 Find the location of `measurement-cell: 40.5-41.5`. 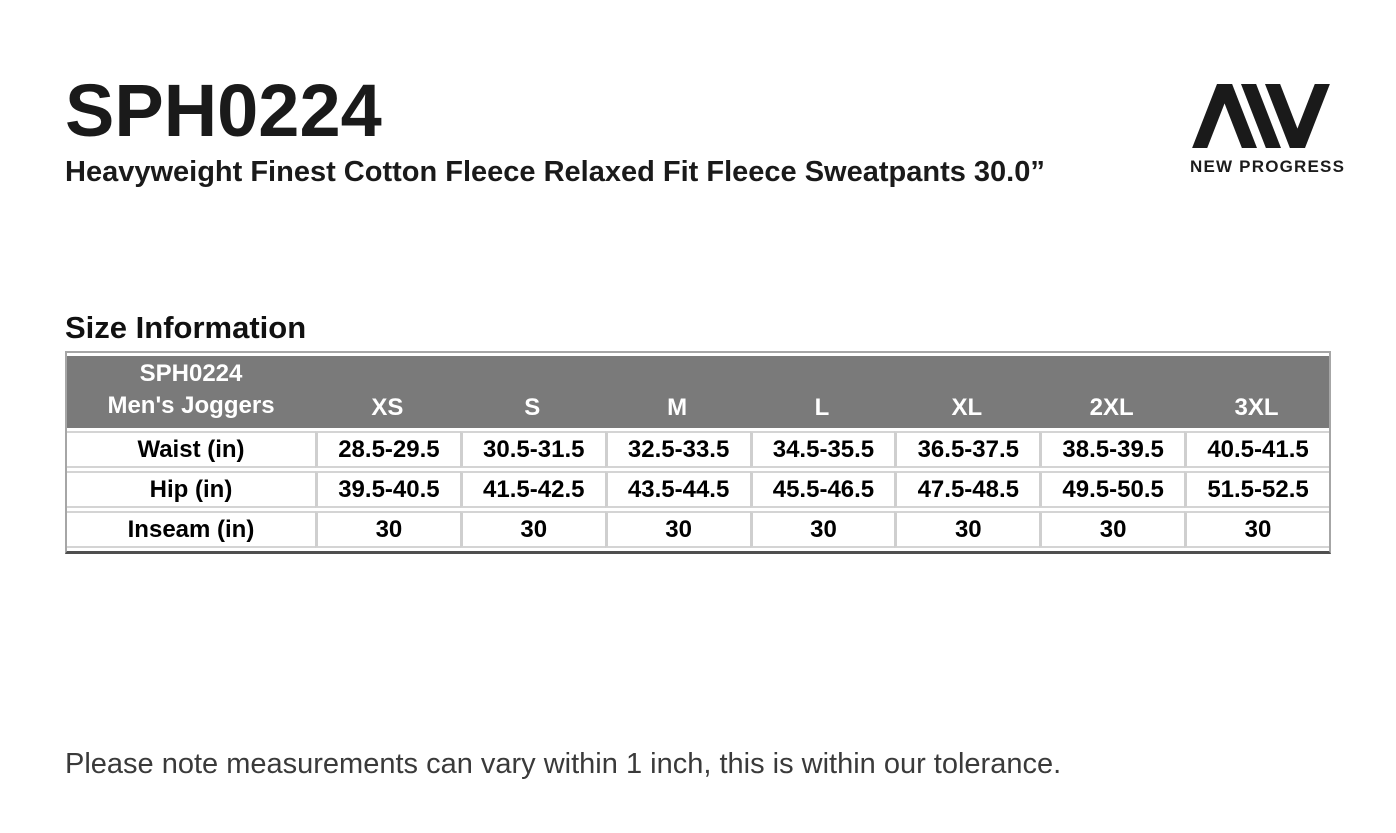

measurement-cell: 40.5-41.5 is located at coordinates (1256, 449).